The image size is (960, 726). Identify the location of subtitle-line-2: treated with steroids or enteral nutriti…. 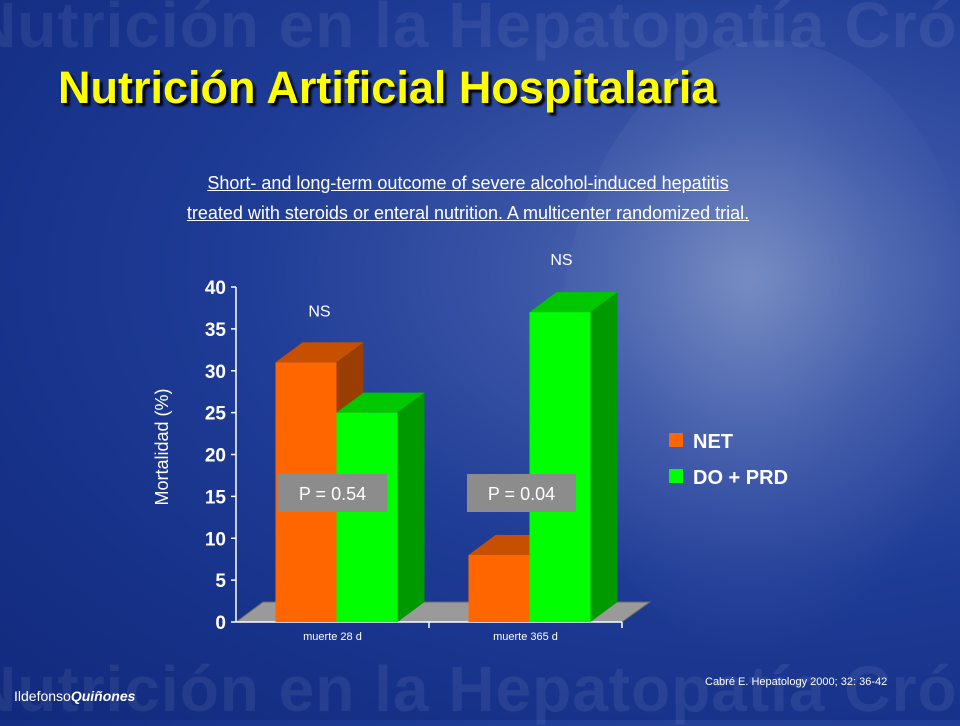
(468, 213).